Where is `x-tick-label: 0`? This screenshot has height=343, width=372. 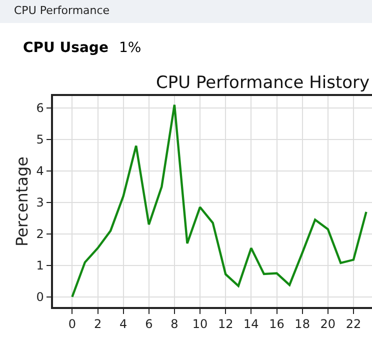 x-tick-label: 0 is located at coordinates (72, 324).